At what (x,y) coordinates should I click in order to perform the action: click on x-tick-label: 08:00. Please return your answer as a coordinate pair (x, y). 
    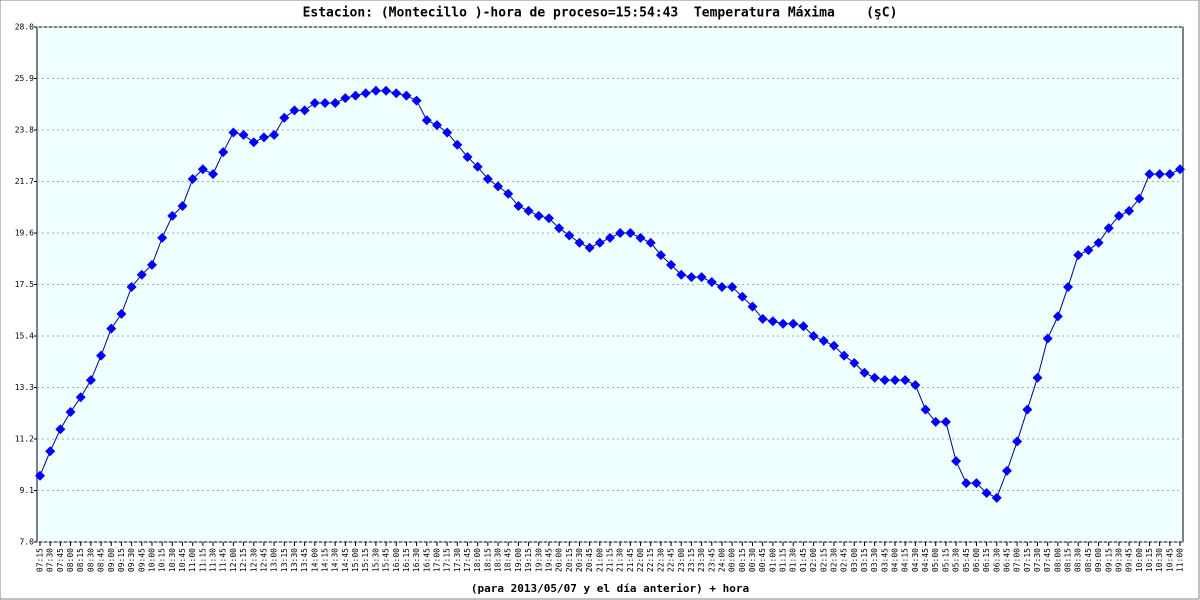
    Looking at the image, I should click on (1057, 560).